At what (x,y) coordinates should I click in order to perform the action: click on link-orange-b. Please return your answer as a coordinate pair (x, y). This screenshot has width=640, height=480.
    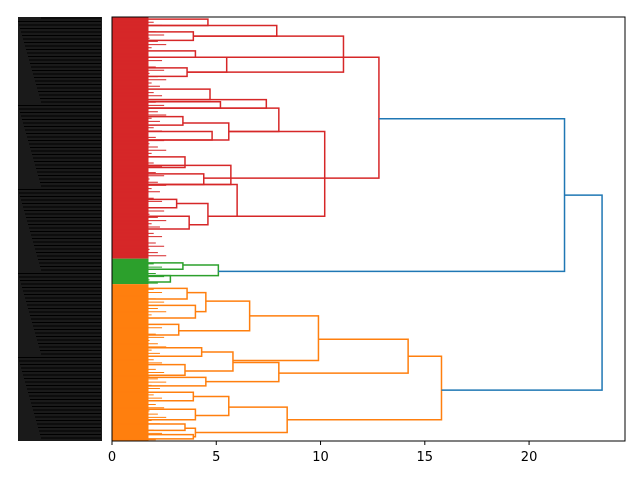
    Looking at the image, I should click on (214, 316).